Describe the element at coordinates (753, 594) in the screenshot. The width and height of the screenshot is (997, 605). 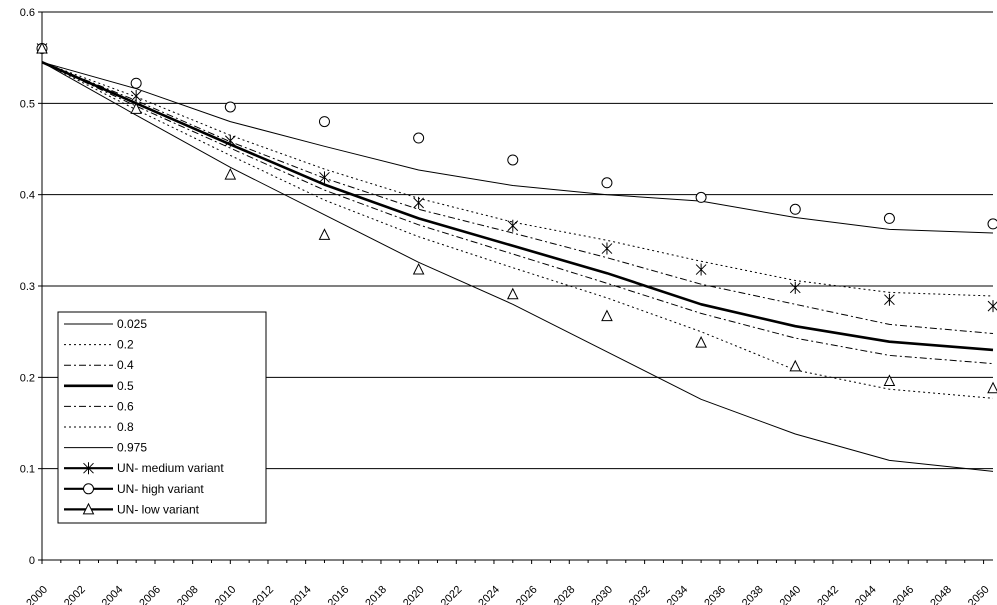
I see `x-tick-label: 2038` at that location.